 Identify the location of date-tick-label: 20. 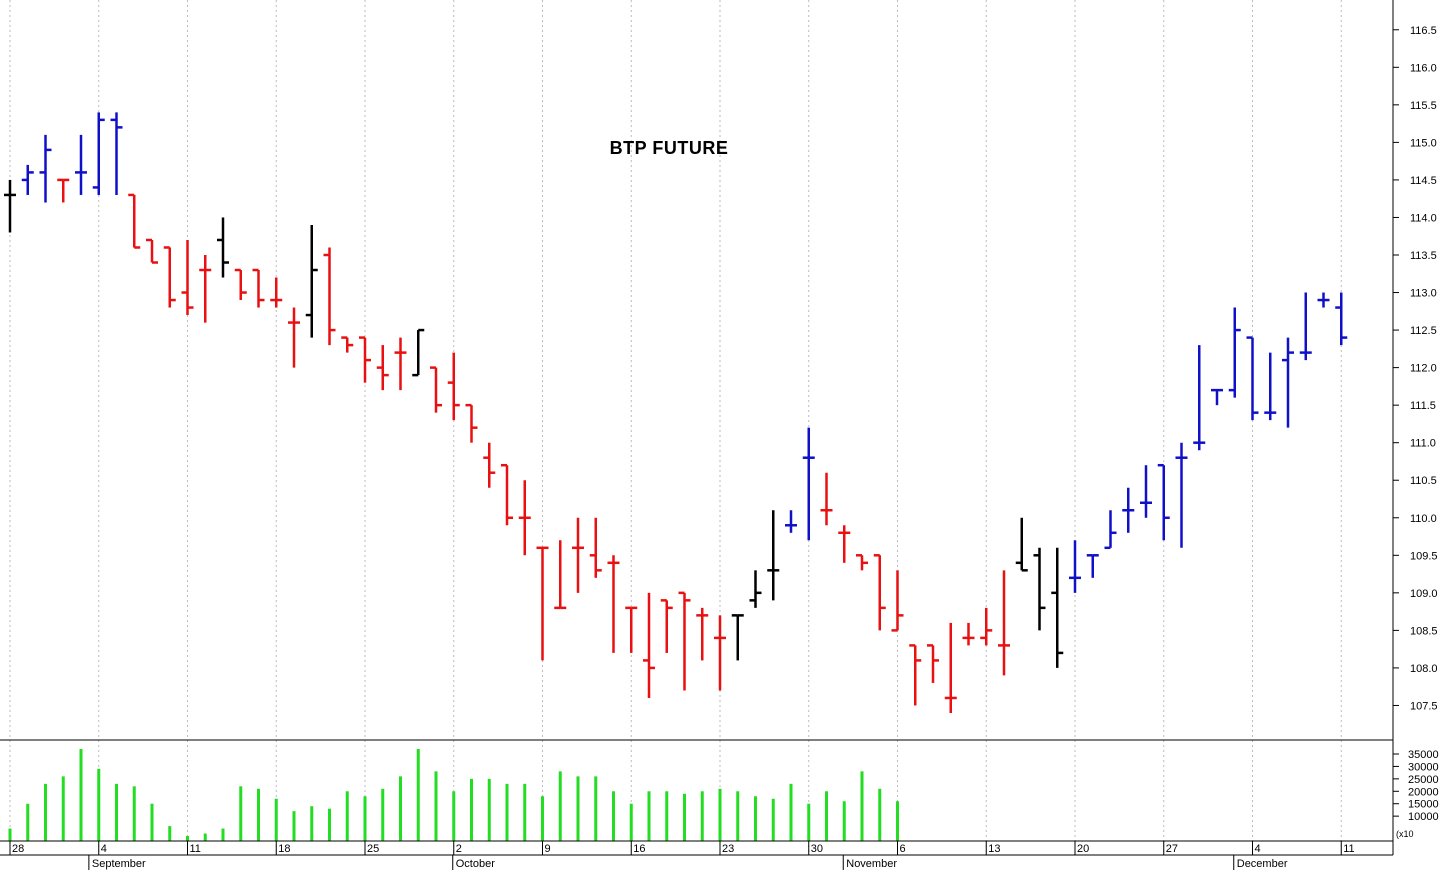
(1083, 849).